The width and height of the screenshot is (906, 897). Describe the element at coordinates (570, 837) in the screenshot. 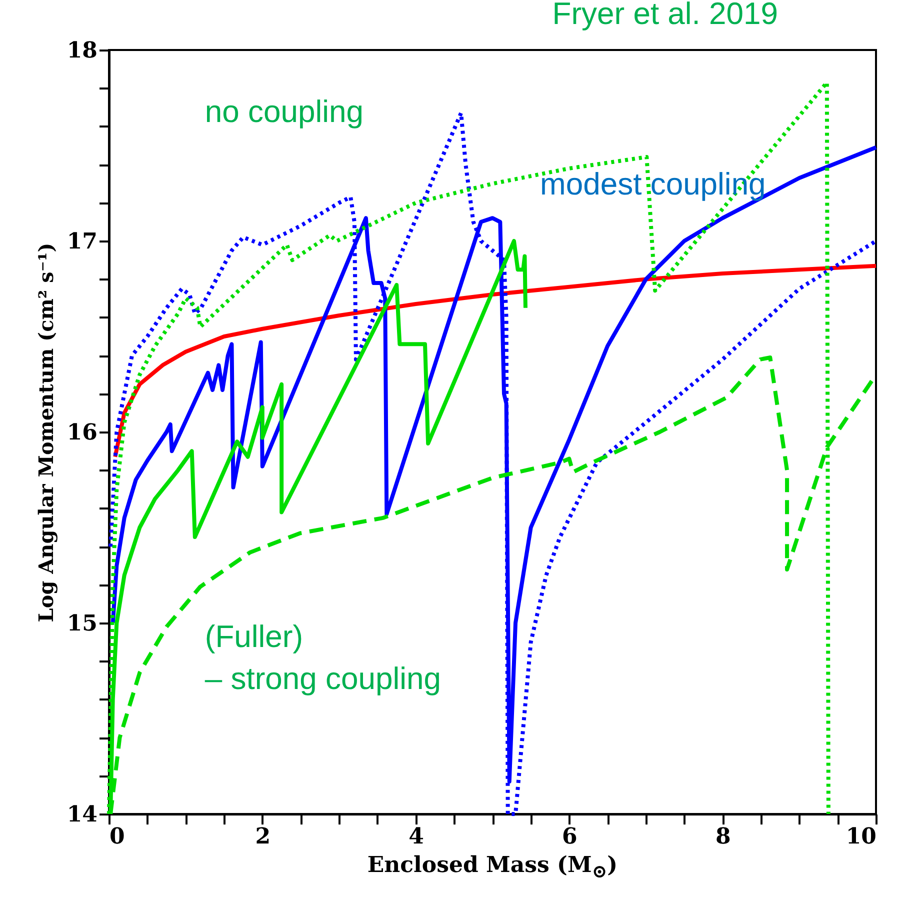

I see `x-tick-label: 6` at that location.